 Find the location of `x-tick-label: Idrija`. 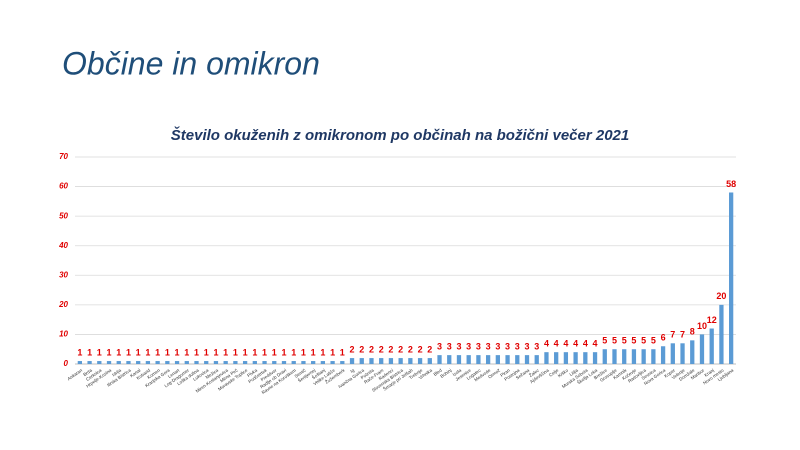

x-tick-label: Idrija is located at coordinates (116, 372).